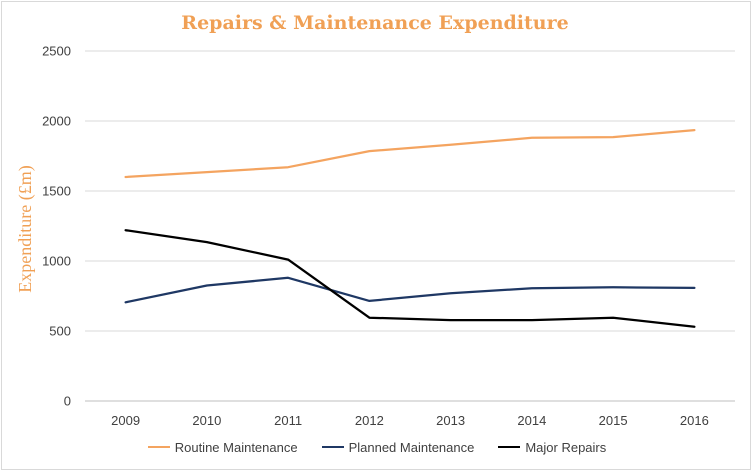 This screenshot has width=754, height=473. What do you see at coordinates (56, 121) in the screenshot?
I see `y-tick-label-2000: 2000` at bounding box center [56, 121].